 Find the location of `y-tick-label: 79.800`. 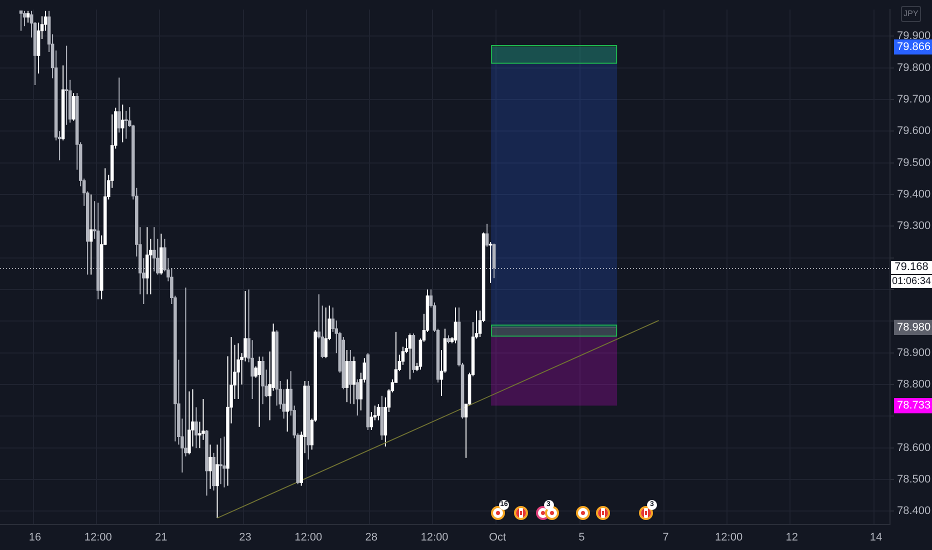

y-tick-label: 79.800 is located at coordinates (914, 68).